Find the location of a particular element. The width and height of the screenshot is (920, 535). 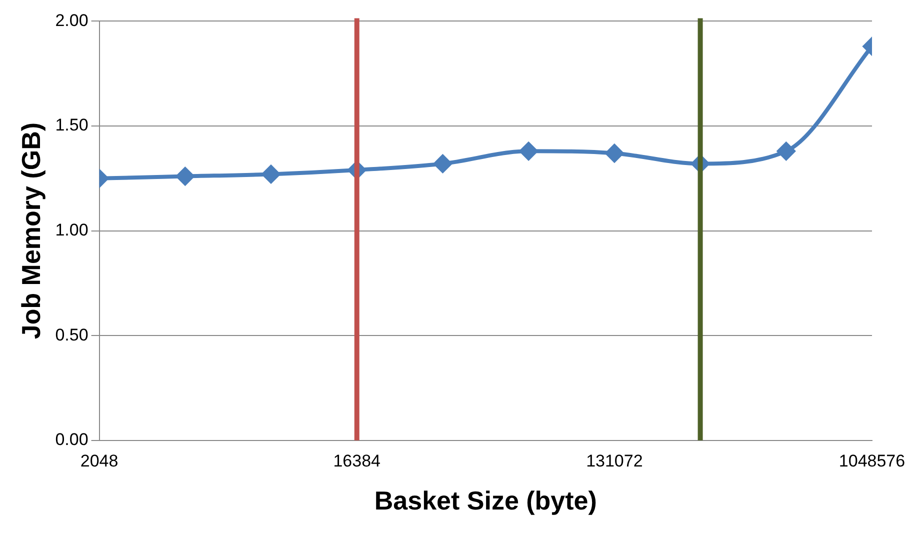

y-axis-title: Job Memory (GB) is located at coordinates (31, 231).